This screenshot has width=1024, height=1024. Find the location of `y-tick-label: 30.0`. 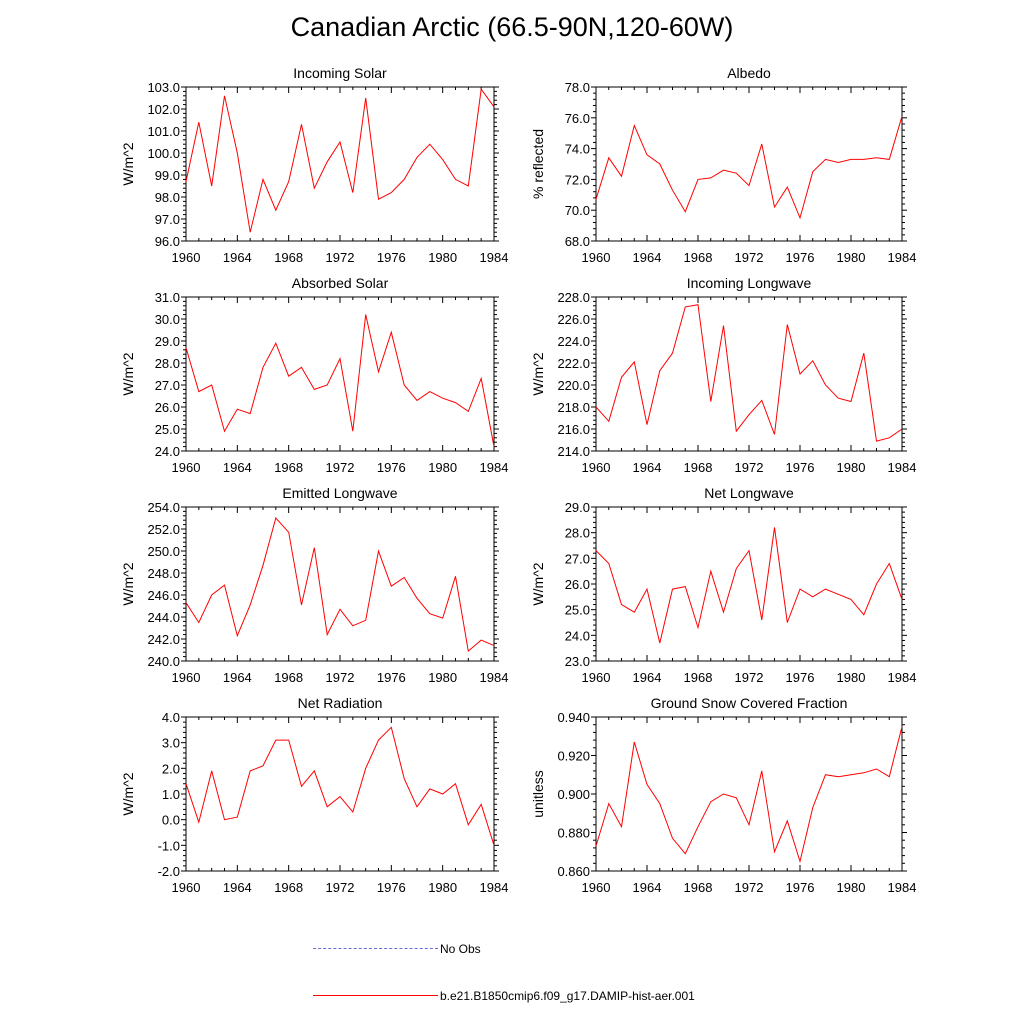

y-tick-label: 30.0 is located at coordinates (167, 319).